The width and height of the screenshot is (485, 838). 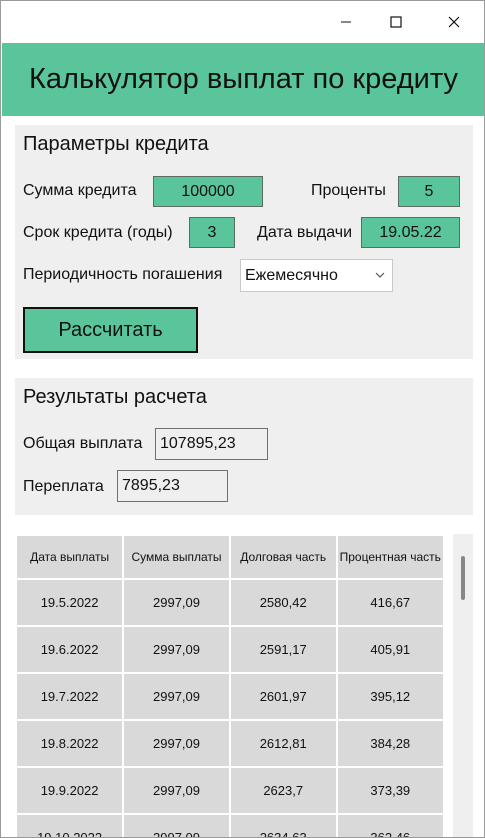 What do you see at coordinates (283, 743) in the screenshot?
I see `cell-principal: 2612,81` at bounding box center [283, 743].